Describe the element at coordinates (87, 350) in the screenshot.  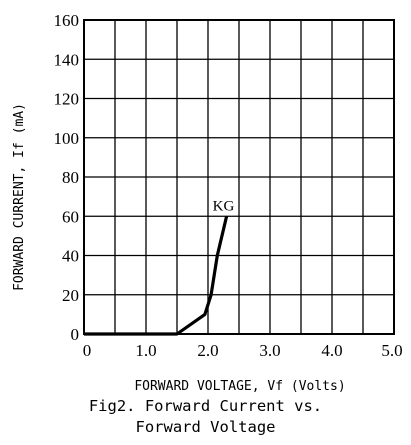
I see `x-tick-label: 0` at that location.